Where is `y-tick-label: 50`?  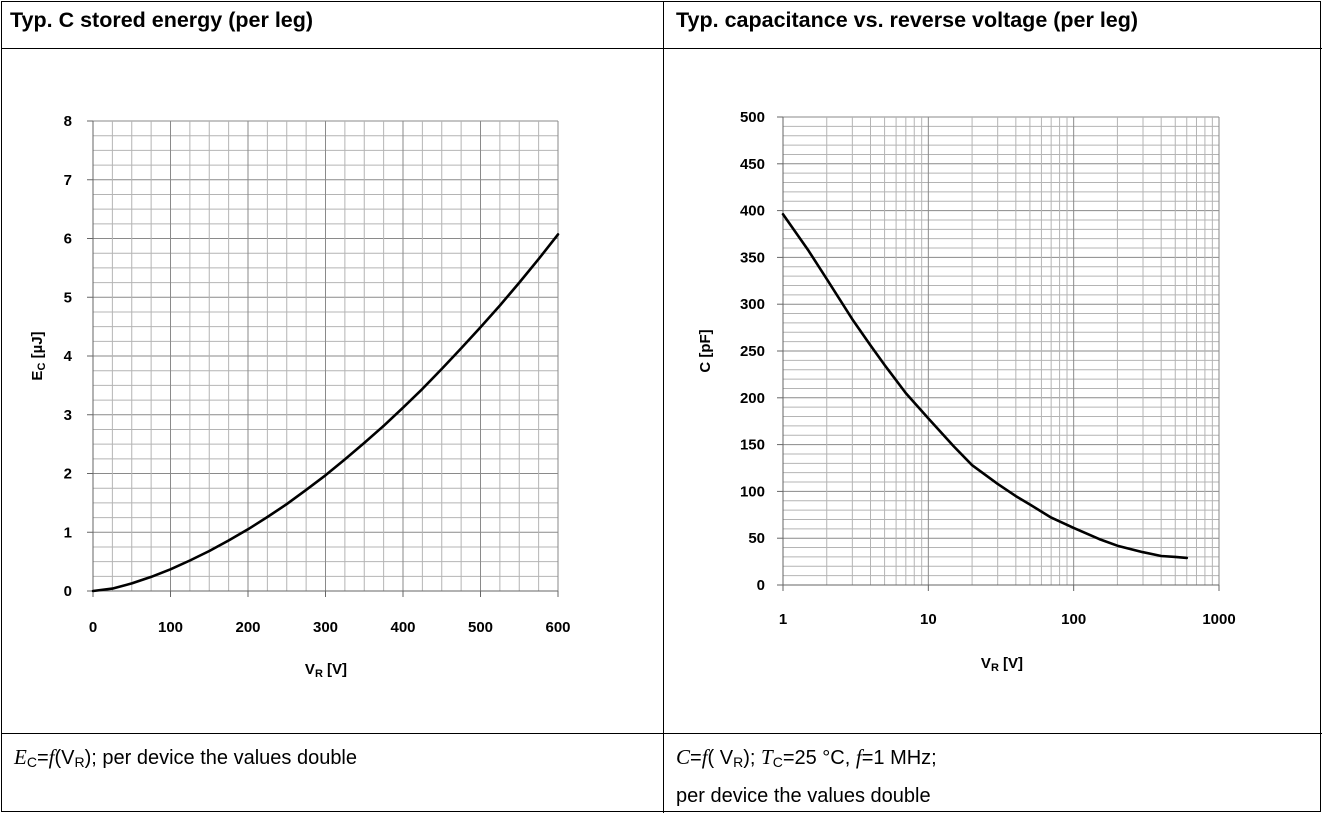
y-tick-label: 50 is located at coordinates (756, 538).